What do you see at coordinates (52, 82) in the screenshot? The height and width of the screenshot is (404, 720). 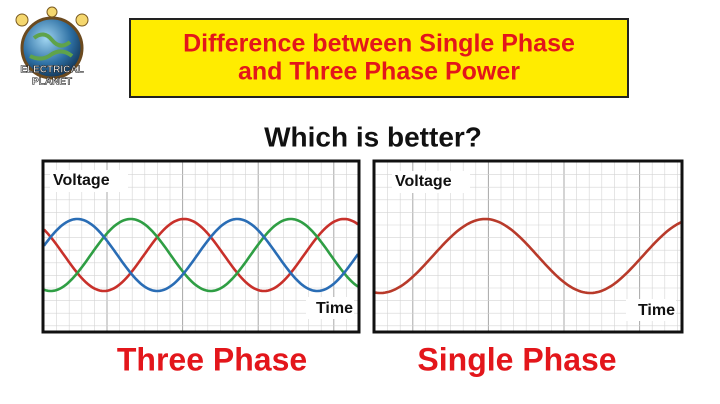 I see `logo-text: PLANET` at bounding box center [52, 82].